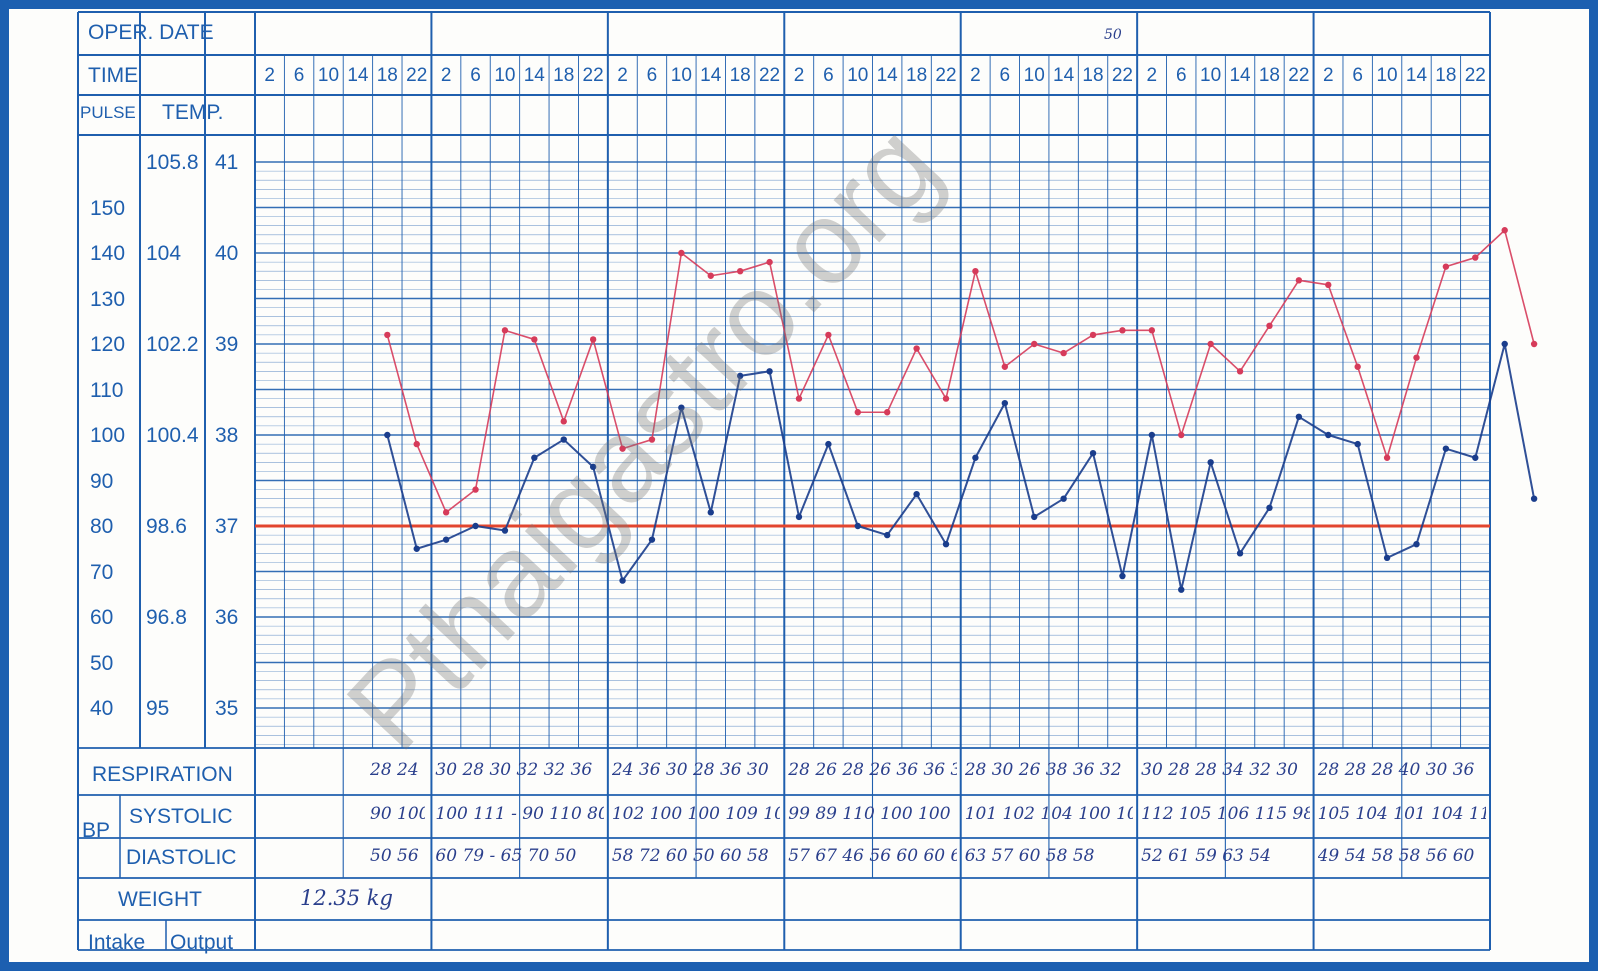 This screenshot has height=971, width=1598. What do you see at coordinates (227, 526) in the screenshot?
I see `temp-c-tick-label: 37` at bounding box center [227, 526].